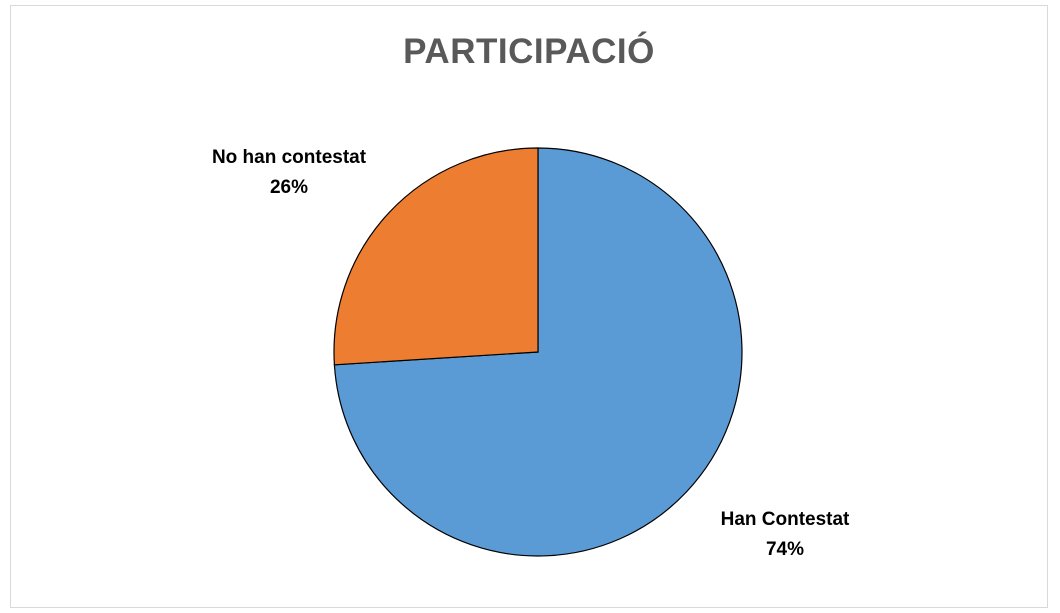 This screenshot has height=613, width=1060. I want to click on data-label-han-contestat: Han Contestat 74%, so click(785, 535).